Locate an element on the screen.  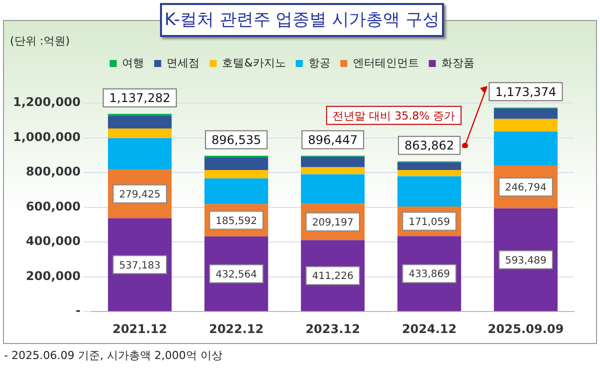
x-tick-label: 2022.12 is located at coordinates (236, 329).